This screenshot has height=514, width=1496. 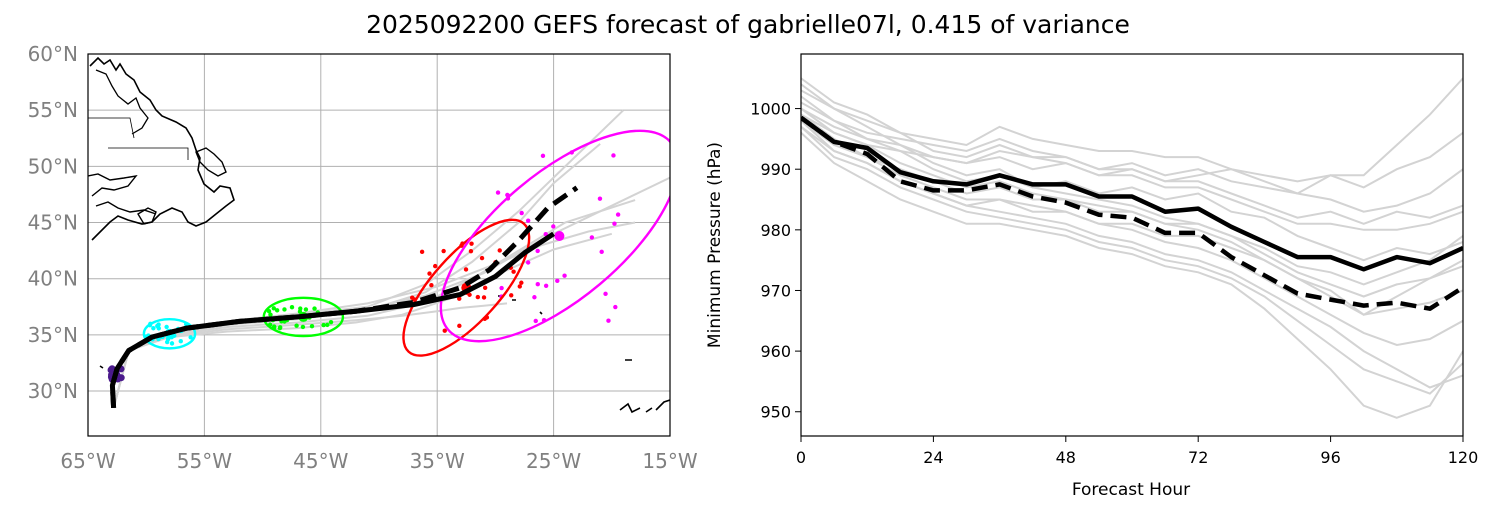 What do you see at coordinates (669, 461) in the screenshot?
I see `map-xtick-label: 15°W` at bounding box center [669, 461].